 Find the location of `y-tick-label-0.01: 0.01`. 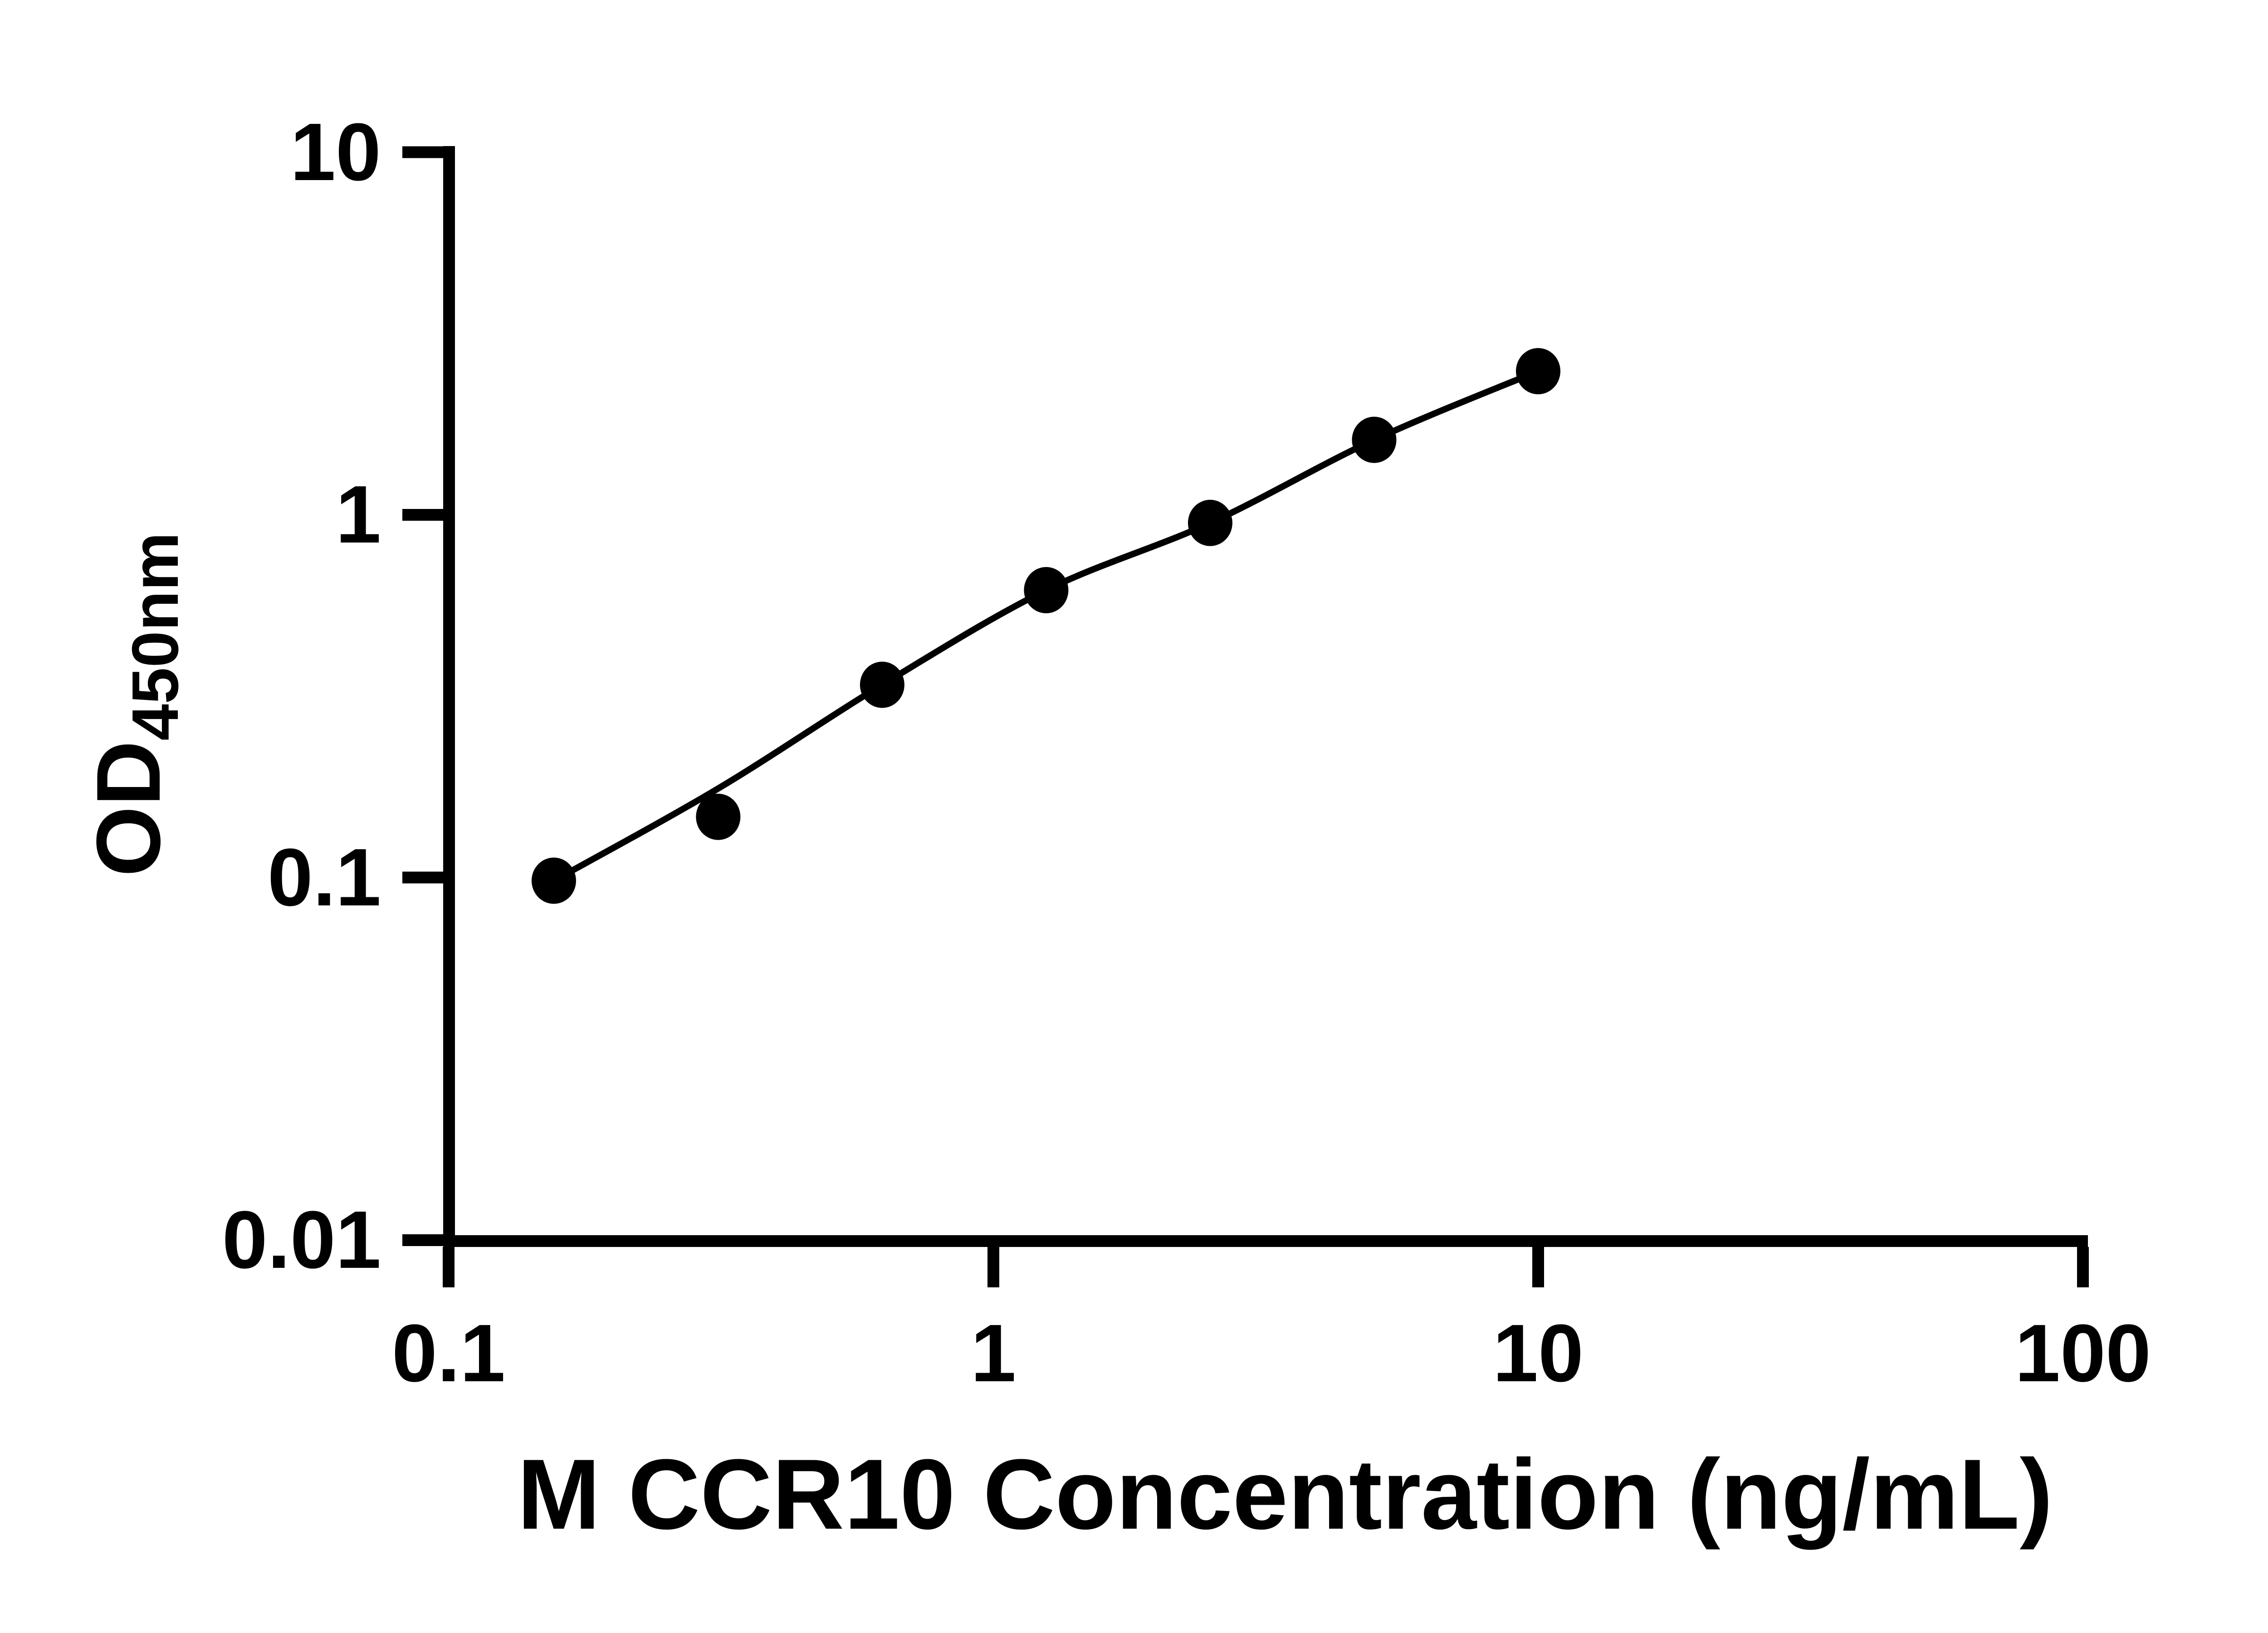

y-tick-label-0.01: 0.01 is located at coordinates (302, 1240).